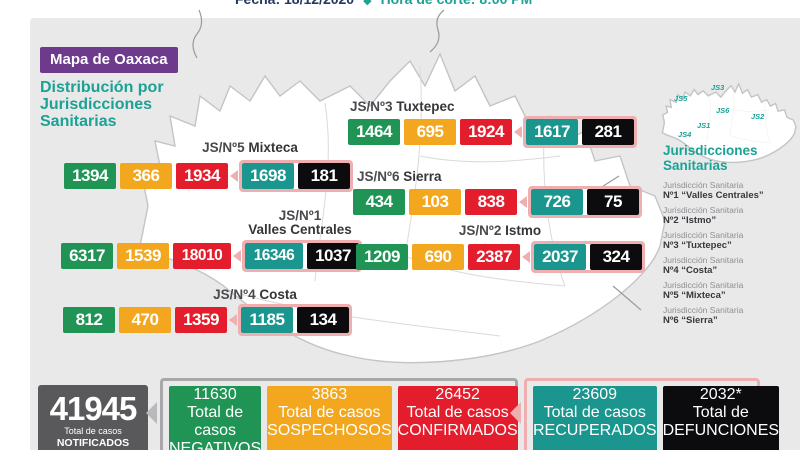 This screenshot has width=800, height=450. Describe the element at coordinates (96, 104) in the screenshot. I see `page-title-line: Jurisdicciones` at that location.